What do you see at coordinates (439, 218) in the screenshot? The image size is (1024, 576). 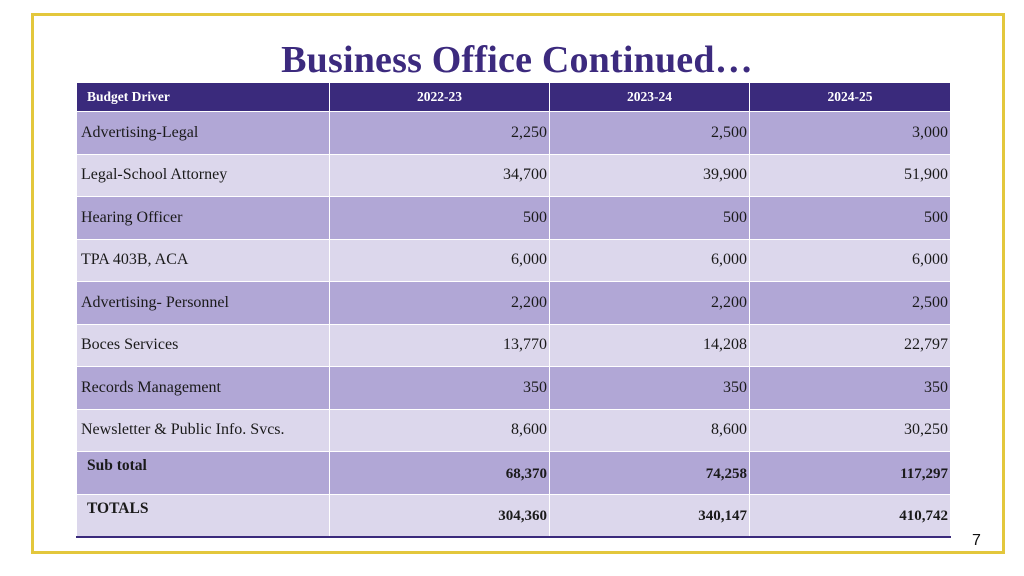 I see `cell-2022-23: 500` at bounding box center [439, 218].